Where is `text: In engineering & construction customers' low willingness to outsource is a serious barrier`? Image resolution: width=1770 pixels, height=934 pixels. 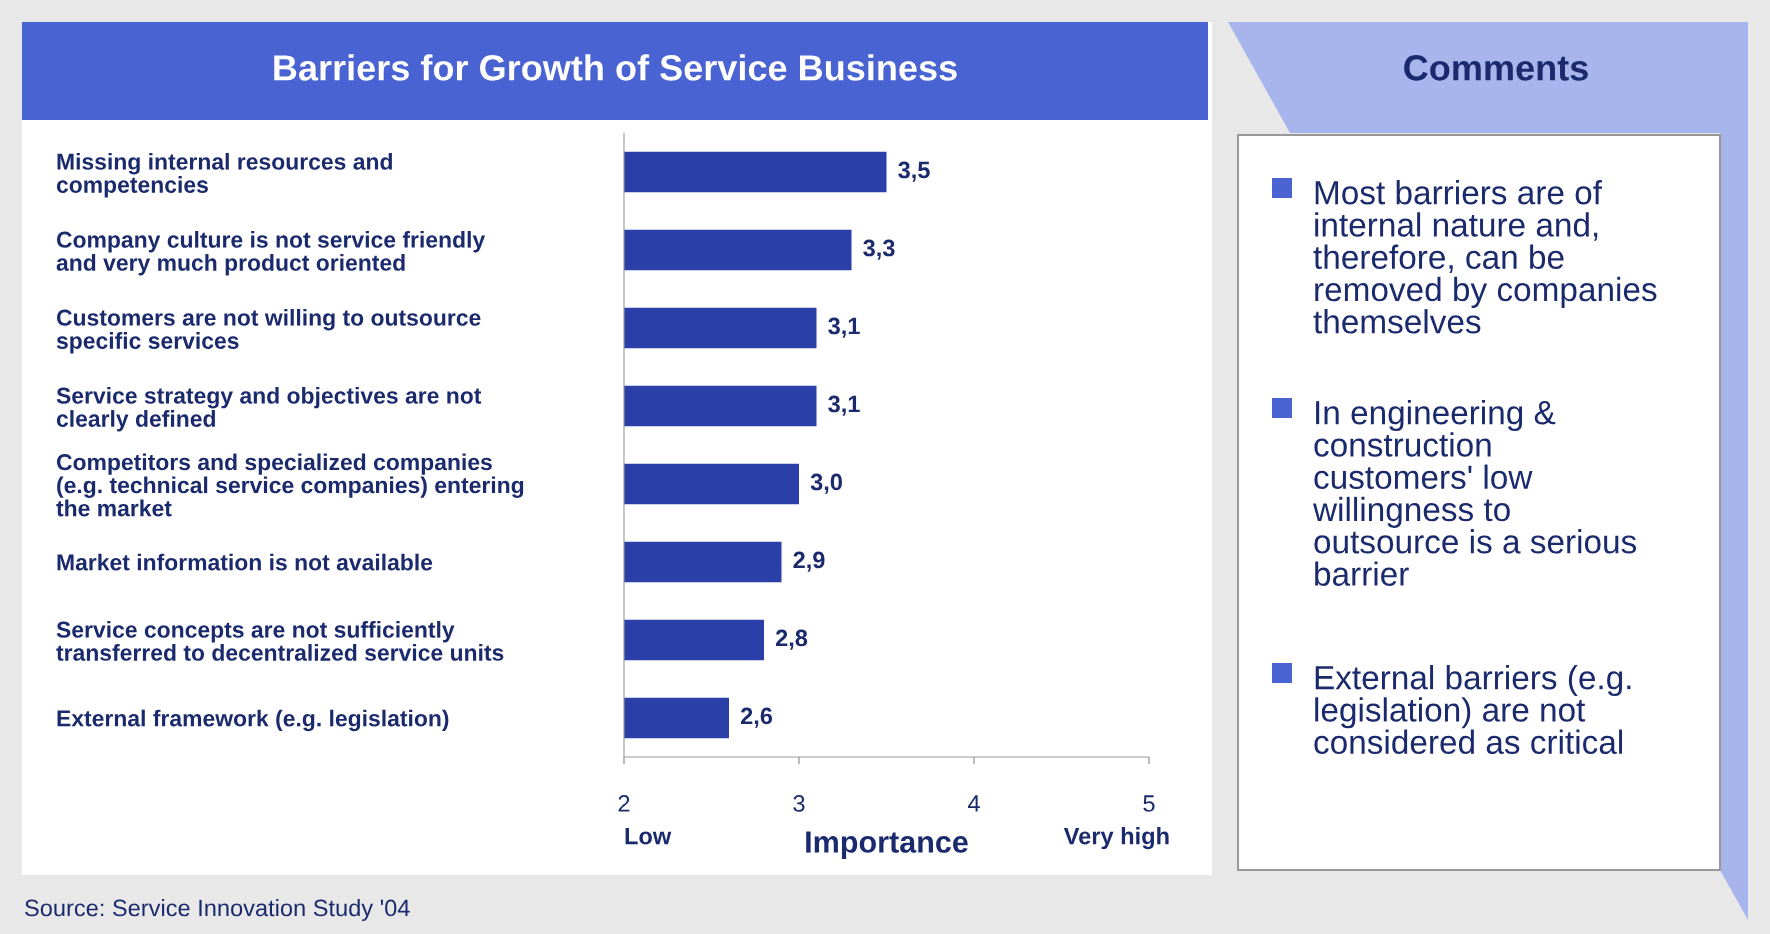
text: In engineering & construction customers' low willingness to outsource is a serious barrier is located at coordinates (1474, 493).